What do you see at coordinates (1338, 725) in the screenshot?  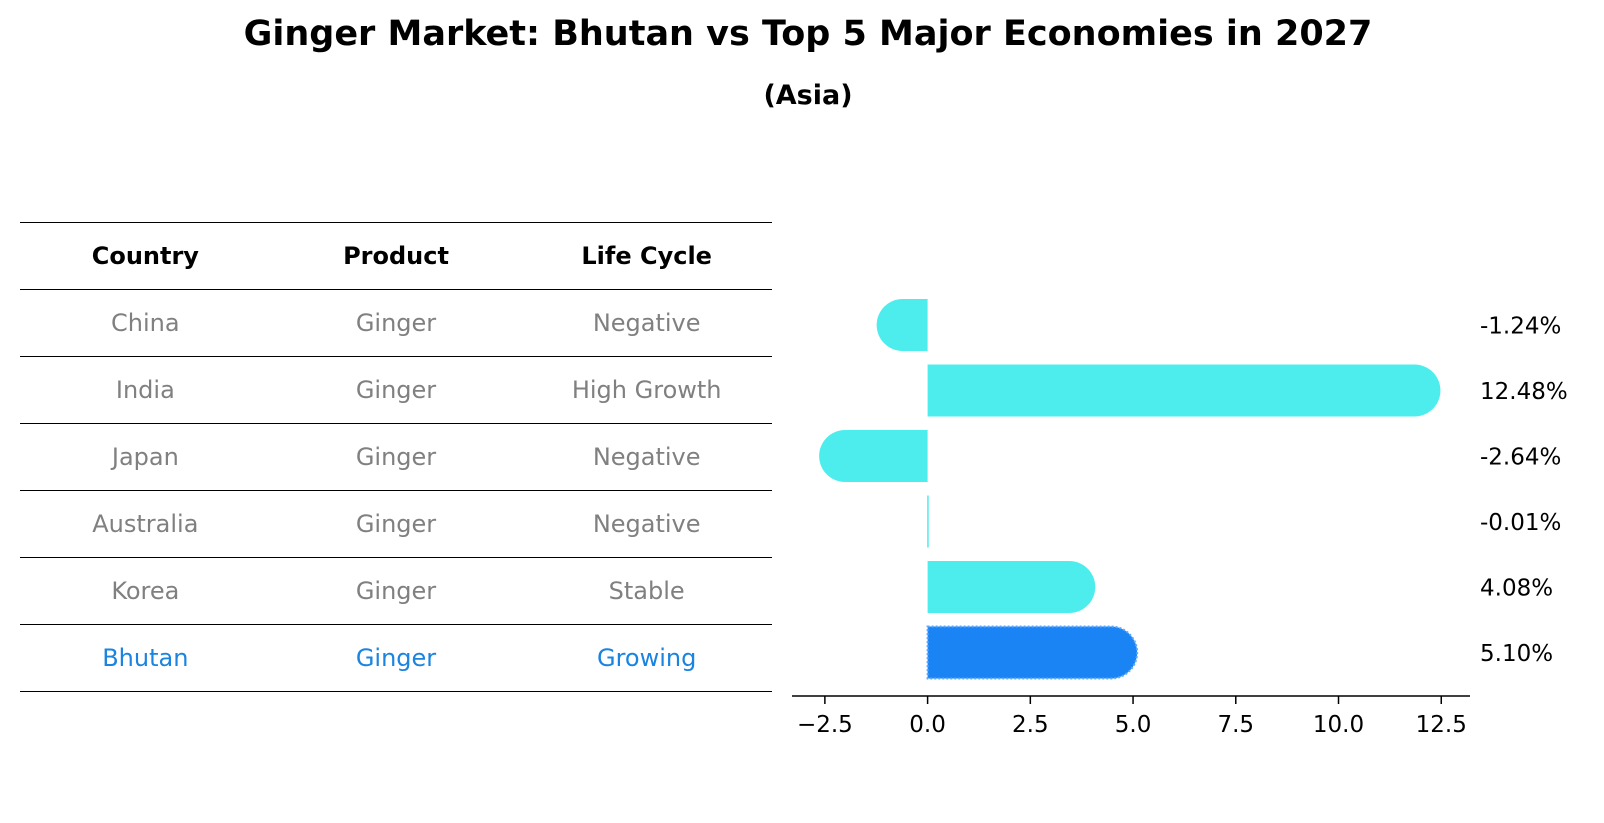 I see `x-tick-label: 10.0` at bounding box center [1338, 725].